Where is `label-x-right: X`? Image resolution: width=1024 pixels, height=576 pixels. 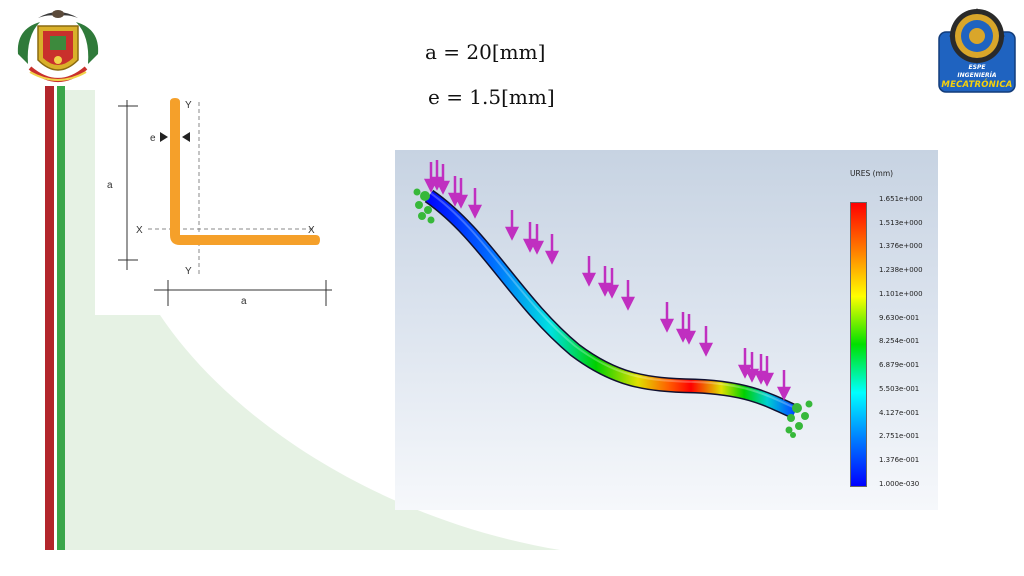 label-x-right: X is located at coordinates (311, 230).